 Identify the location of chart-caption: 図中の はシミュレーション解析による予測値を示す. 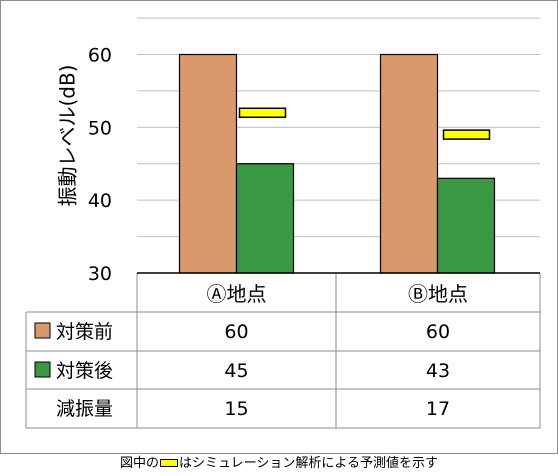
(279, 464).